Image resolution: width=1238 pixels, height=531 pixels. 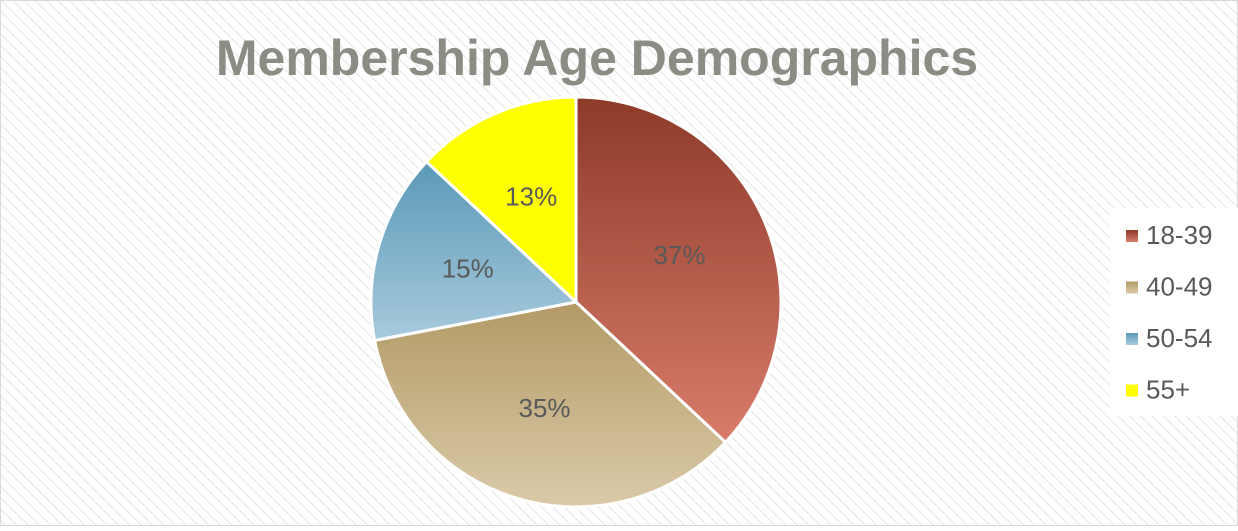 I want to click on data-label: 13%, so click(x=531, y=196).